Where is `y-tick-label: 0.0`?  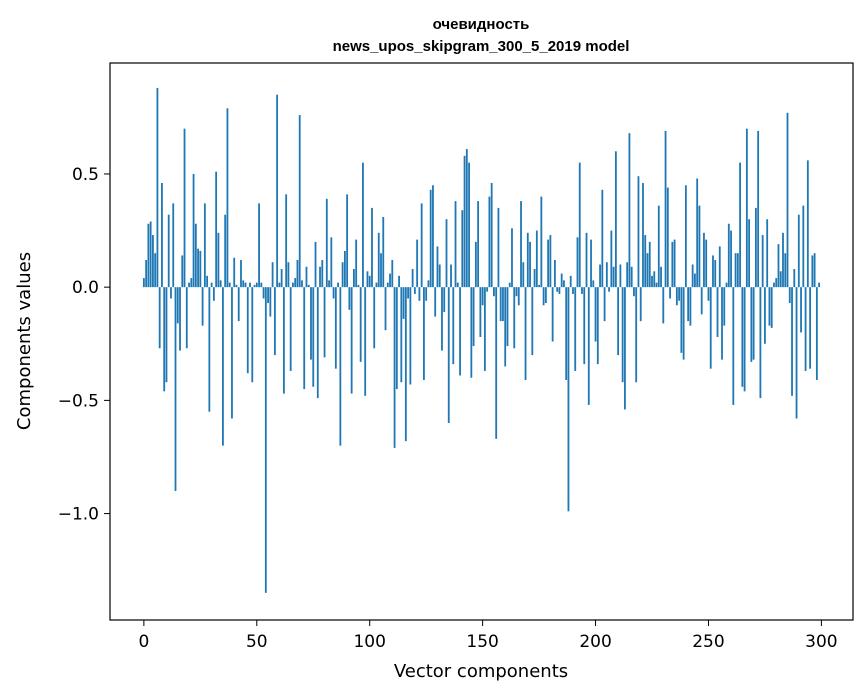 y-tick-label: 0.0 is located at coordinates (85, 288).